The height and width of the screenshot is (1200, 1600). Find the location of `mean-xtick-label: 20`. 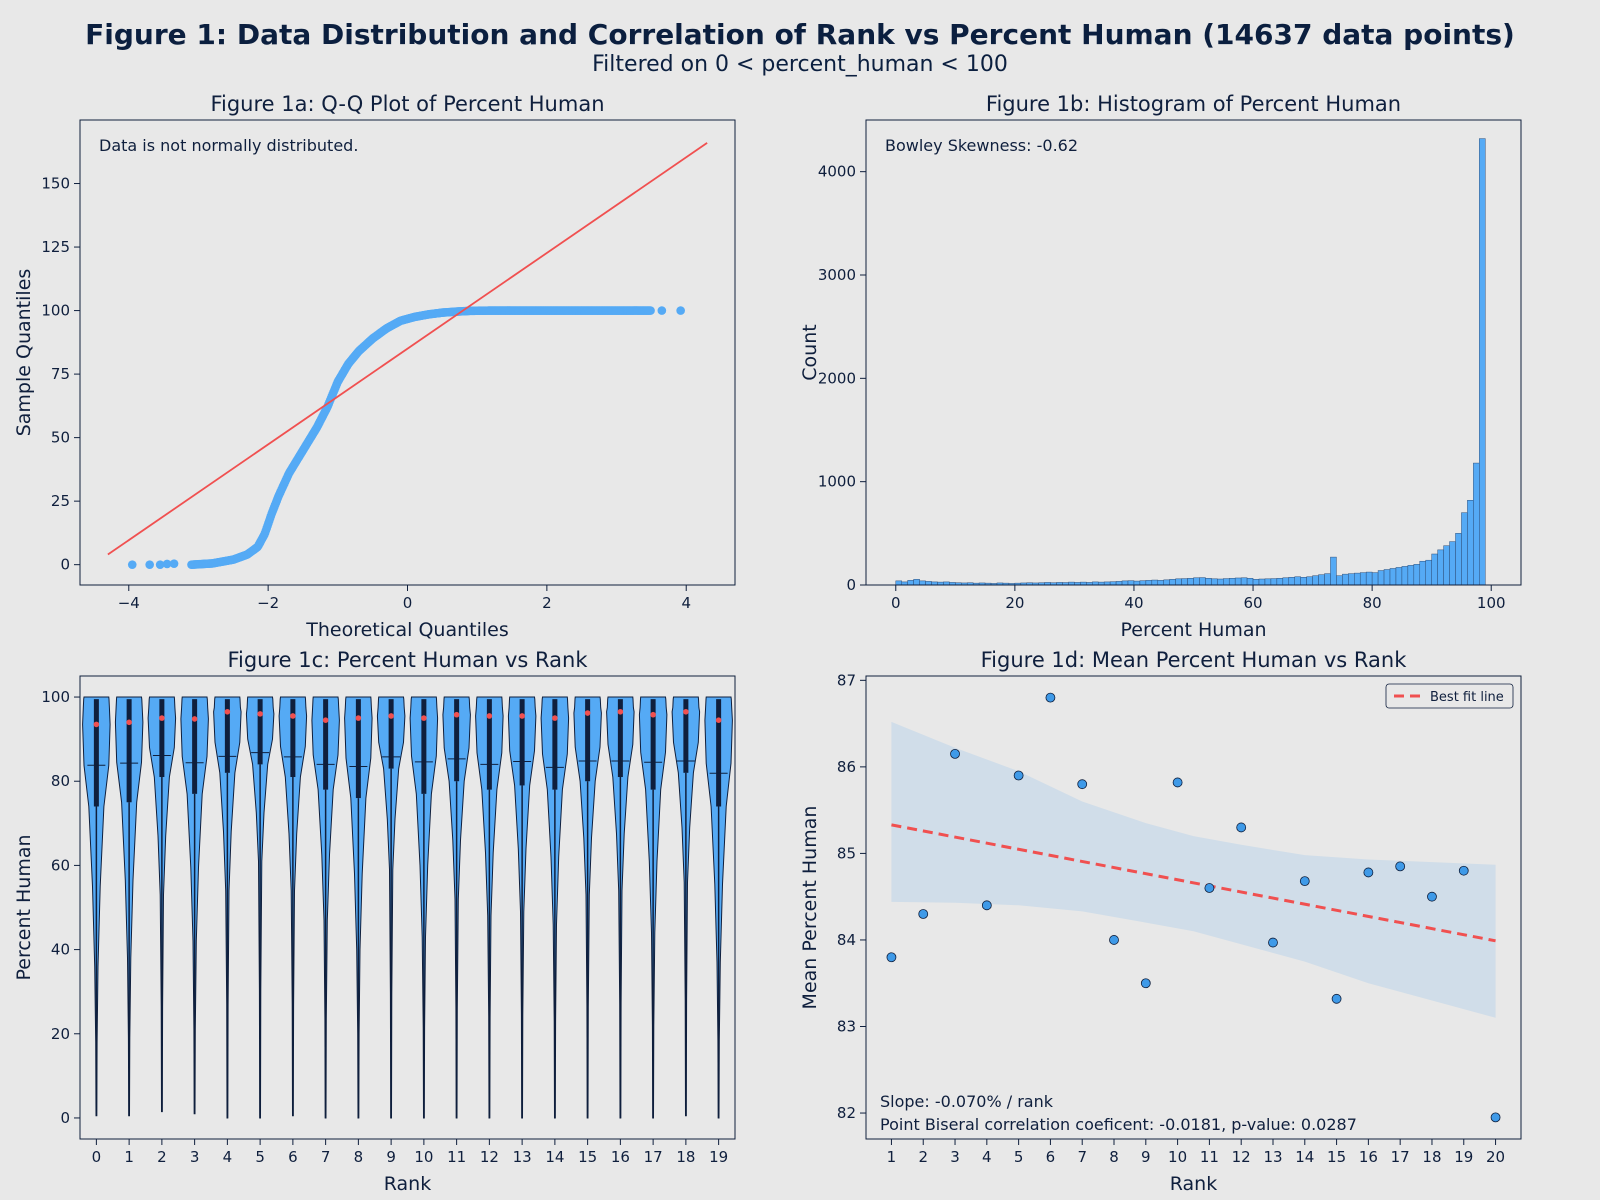

mean-xtick-label: 20 is located at coordinates (1495, 1157).